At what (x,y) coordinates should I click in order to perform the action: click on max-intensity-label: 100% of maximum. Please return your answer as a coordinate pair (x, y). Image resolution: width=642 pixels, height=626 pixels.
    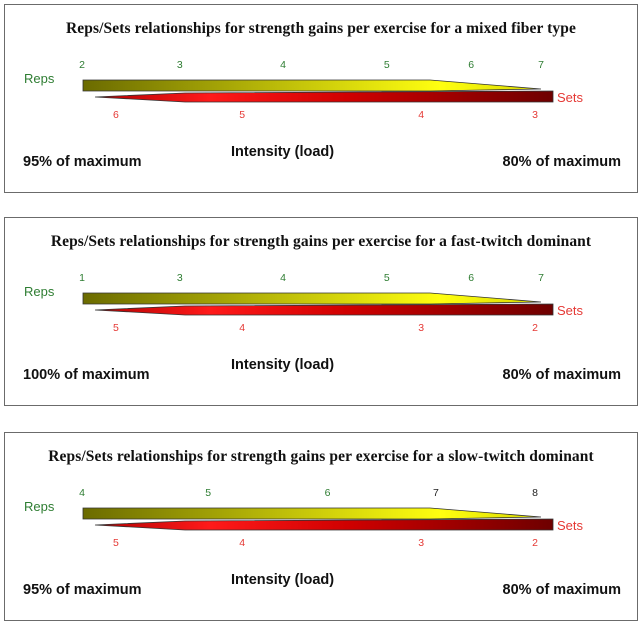
    Looking at the image, I should click on (86, 375).